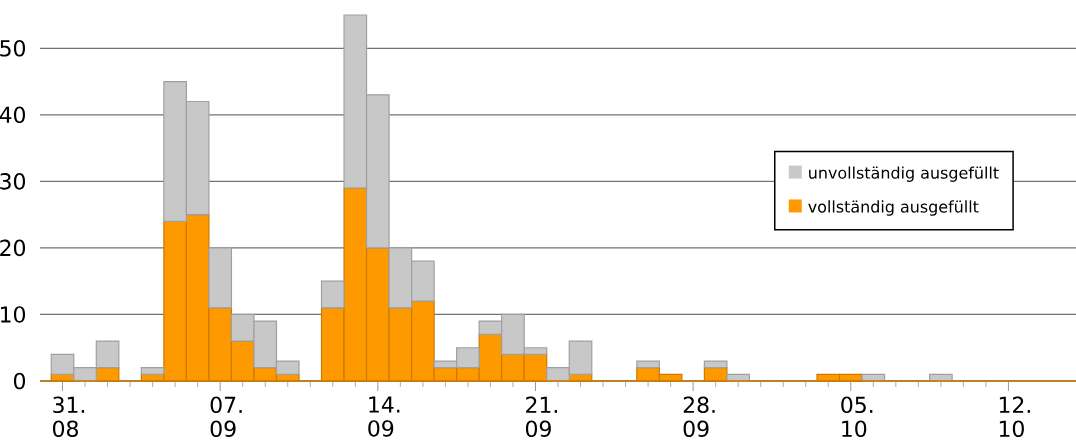 This screenshot has width=1076, height=447. What do you see at coordinates (541, 417) in the screenshot?
I see `x-tick-label: 21. 09` at bounding box center [541, 417].